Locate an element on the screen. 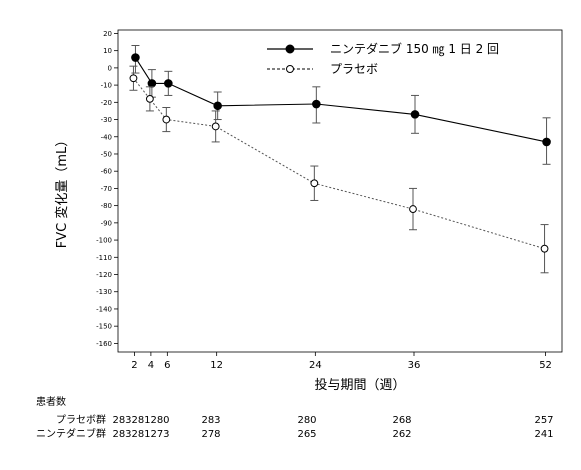 This screenshot has height=470, width=581. y-tick-label: -110 is located at coordinates (104, 258).